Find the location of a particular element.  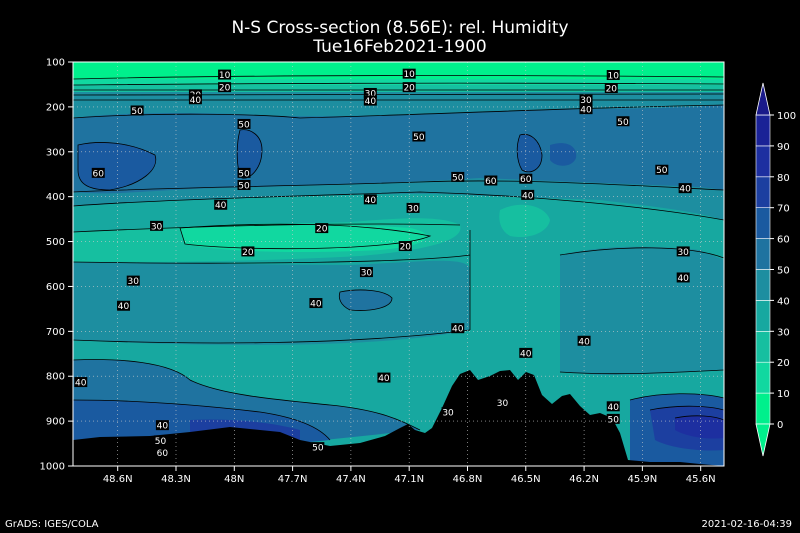

x-tick-label: 47.4N is located at coordinates (351, 479).